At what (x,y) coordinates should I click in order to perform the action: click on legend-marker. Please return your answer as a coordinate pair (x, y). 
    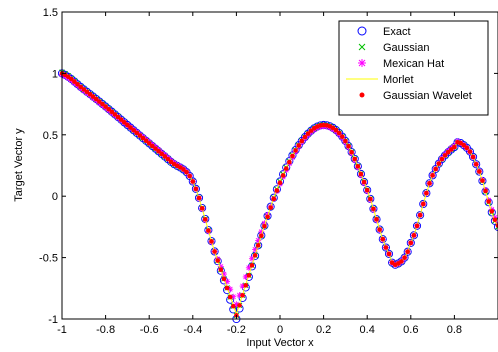
    Looking at the image, I should click on (362, 31).